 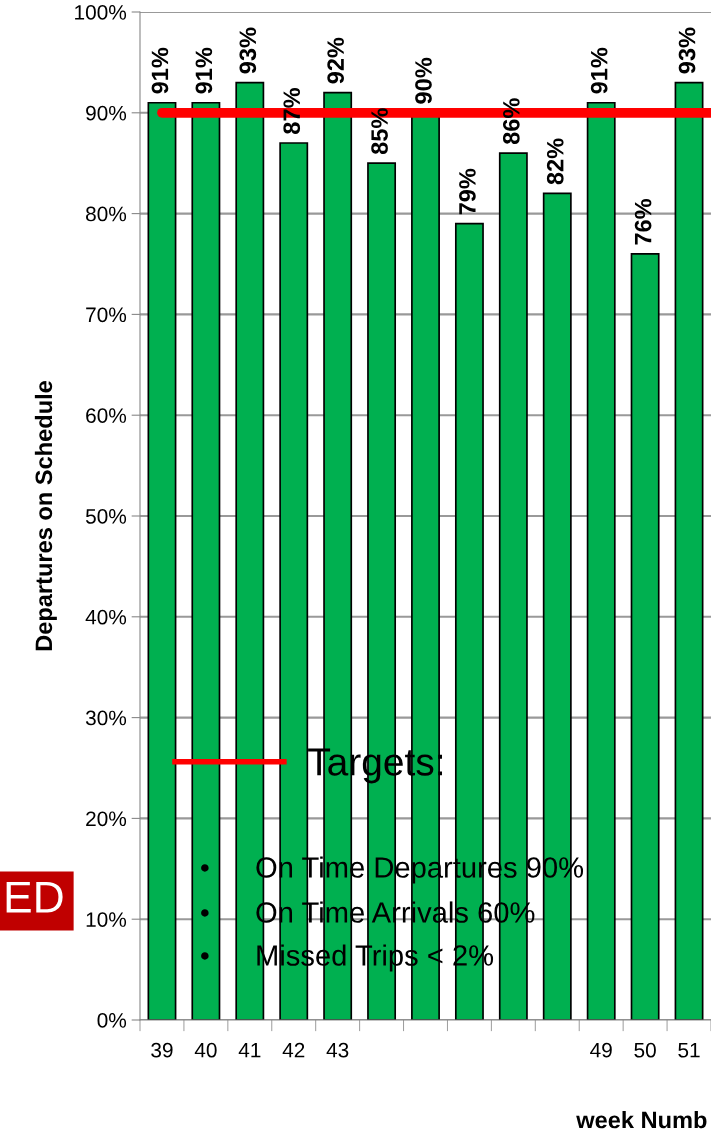 What do you see at coordinates (423, 80) in the screenshot?
I see `data-label: 90%` at bounding box center [423, 80].